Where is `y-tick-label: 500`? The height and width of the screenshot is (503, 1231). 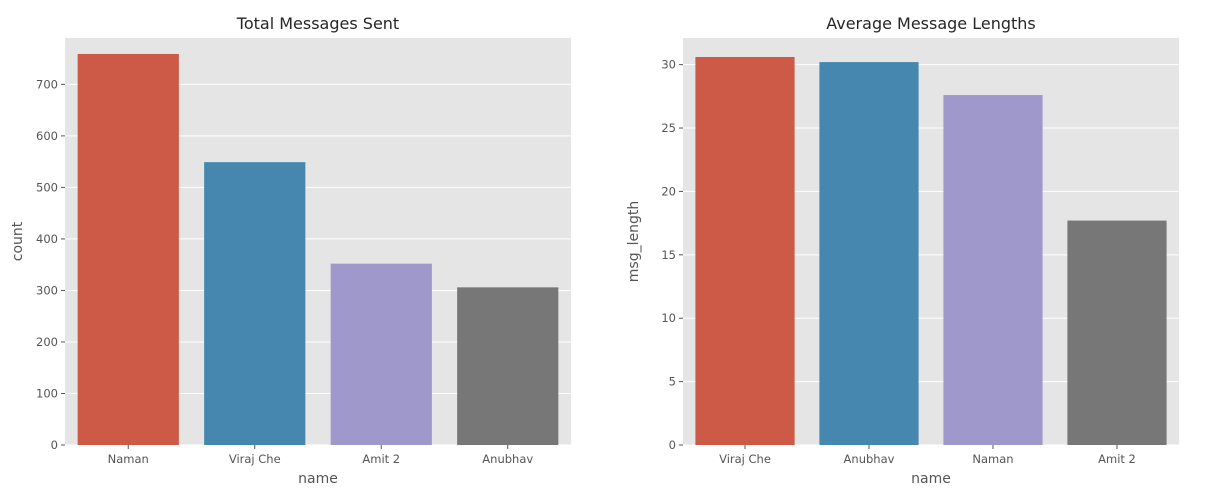 y-tick-label: 500 is located at coordinates (47, 187).